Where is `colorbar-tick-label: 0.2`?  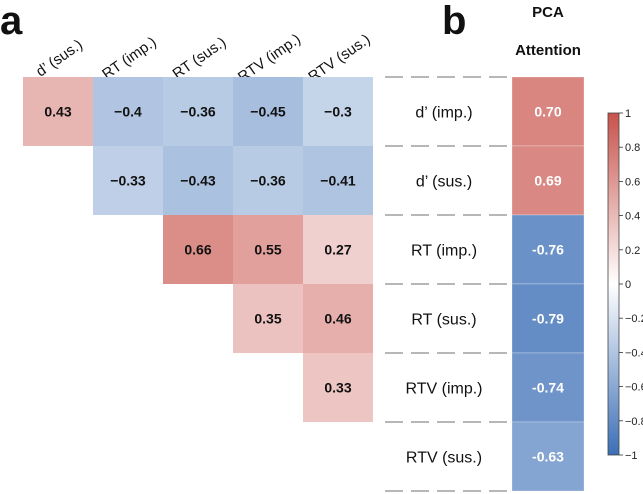 colorbar-tick-label: 0.2 is located at coordinates (632, 251).